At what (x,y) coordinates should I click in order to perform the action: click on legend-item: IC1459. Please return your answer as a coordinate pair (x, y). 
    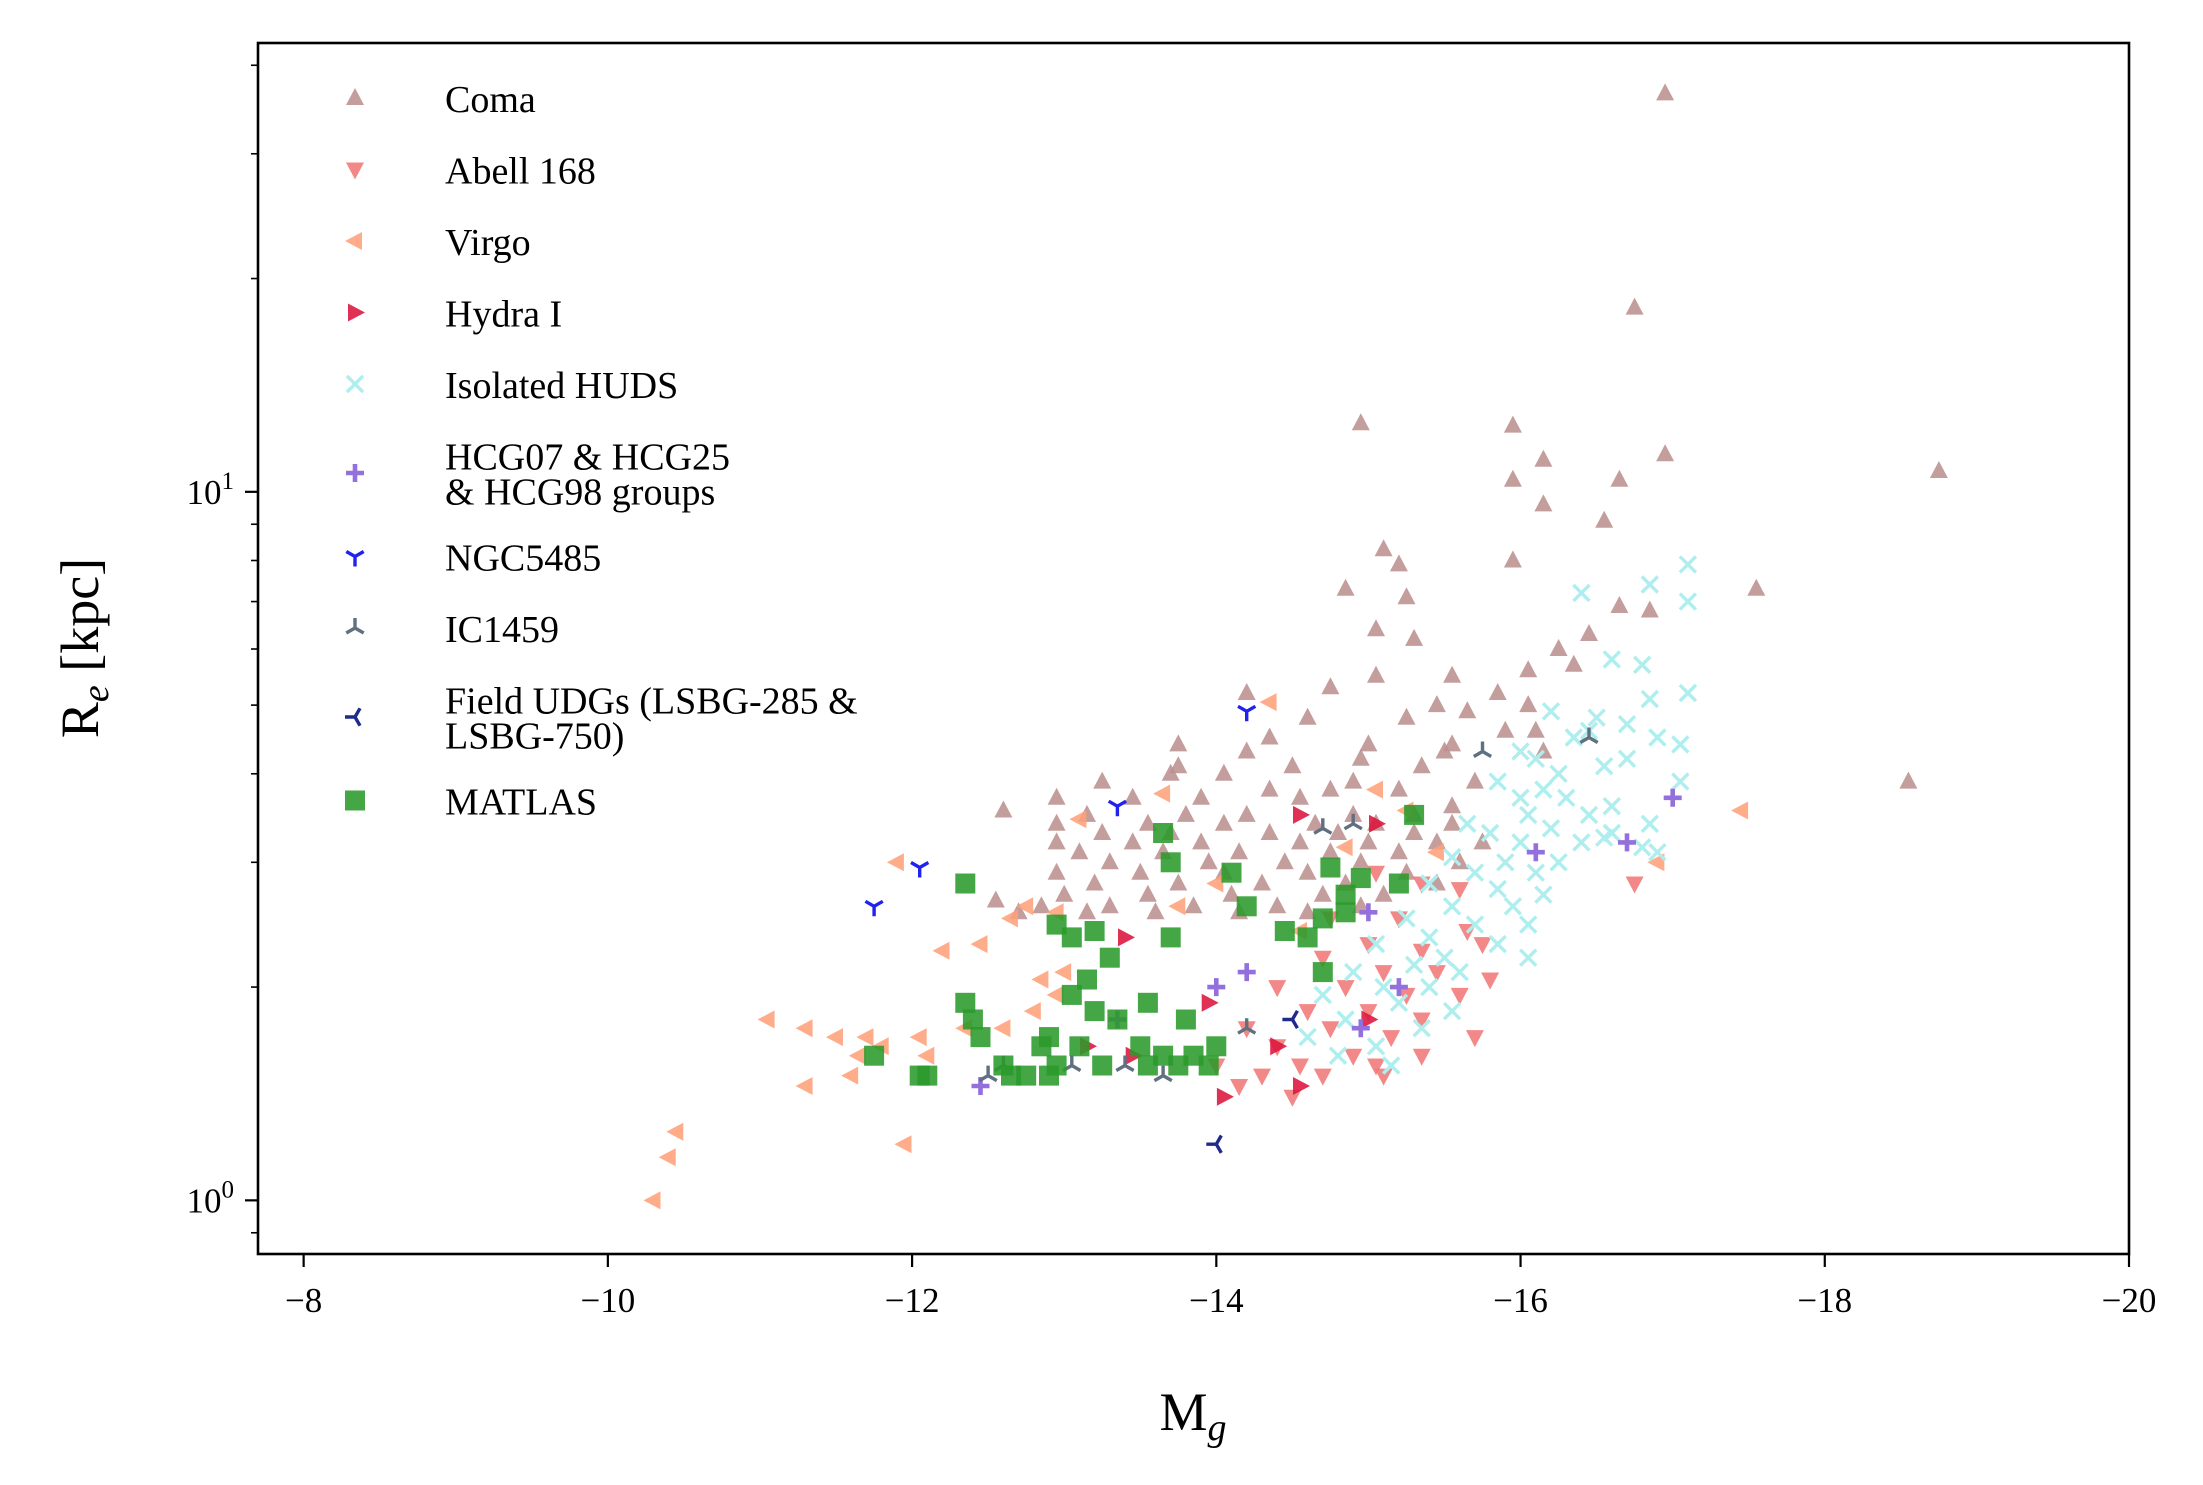
    Looking at the image, I should click on (452, 630).